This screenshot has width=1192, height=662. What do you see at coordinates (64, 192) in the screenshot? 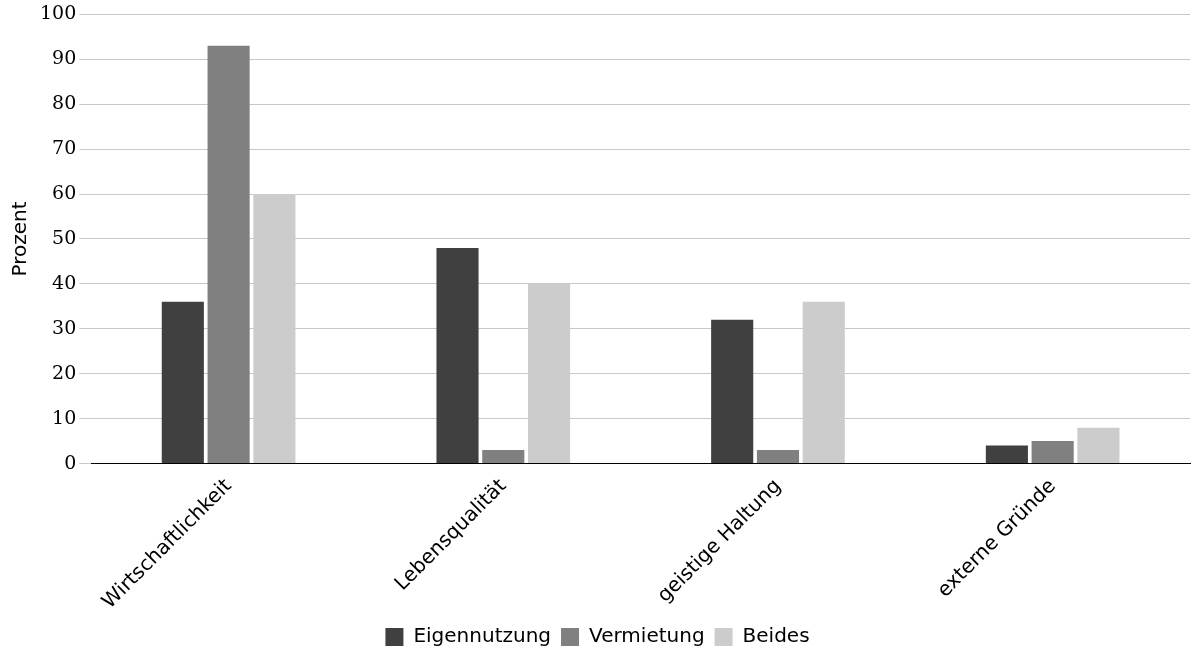
I see `y-tick-label: 60` at bounding box center [64, 192].